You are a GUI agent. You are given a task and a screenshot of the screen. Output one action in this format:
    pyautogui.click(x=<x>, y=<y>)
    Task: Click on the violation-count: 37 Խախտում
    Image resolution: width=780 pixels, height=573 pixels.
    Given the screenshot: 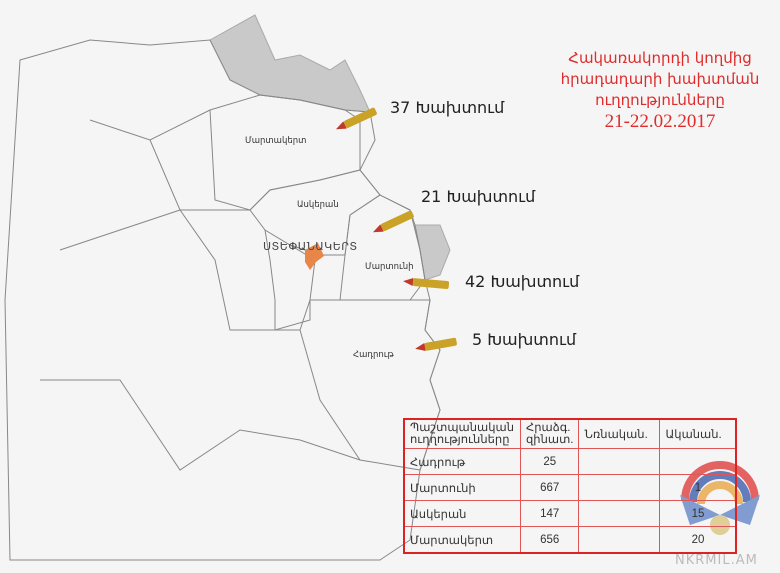 What is the action you would take?
    pyautogui.click(x=447, y=107)
    